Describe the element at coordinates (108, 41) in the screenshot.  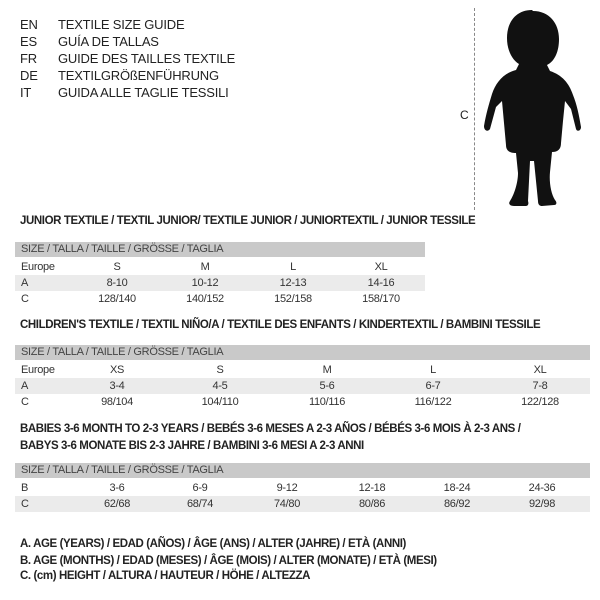
I see `language-title: GUÍA DE TALLAS` at that location.